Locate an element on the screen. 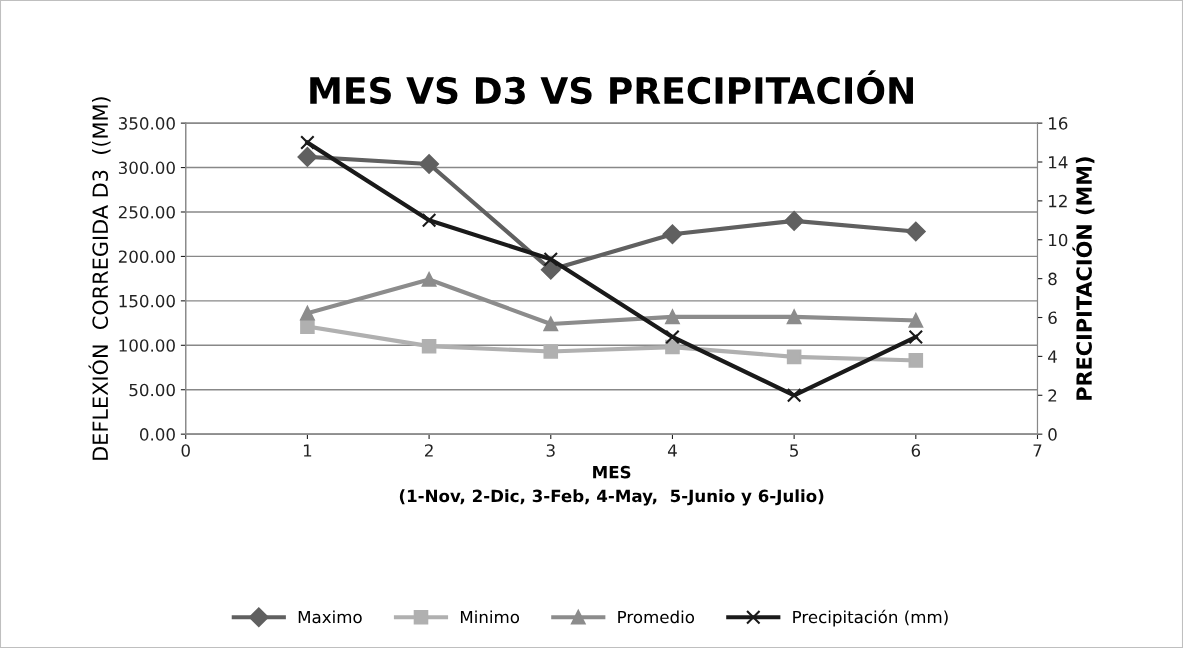 This screenshot has height=648, width=1183. y-tick-label: 250.00 is located at coordinates (146, 212).